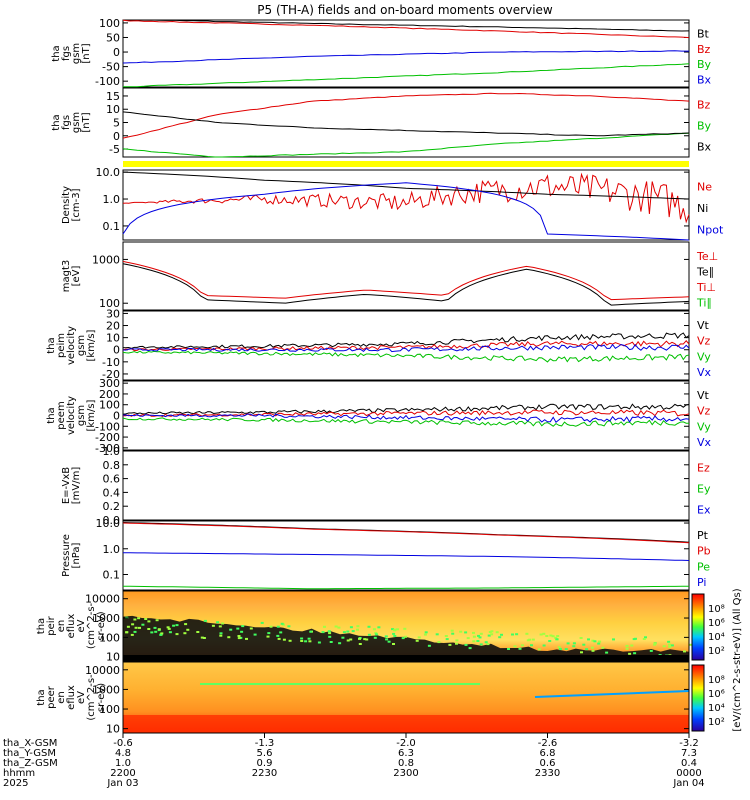 The height and width of the screenshot is (800, 750). I want to click on temperature-series-Te⊥, so click(406, 280).